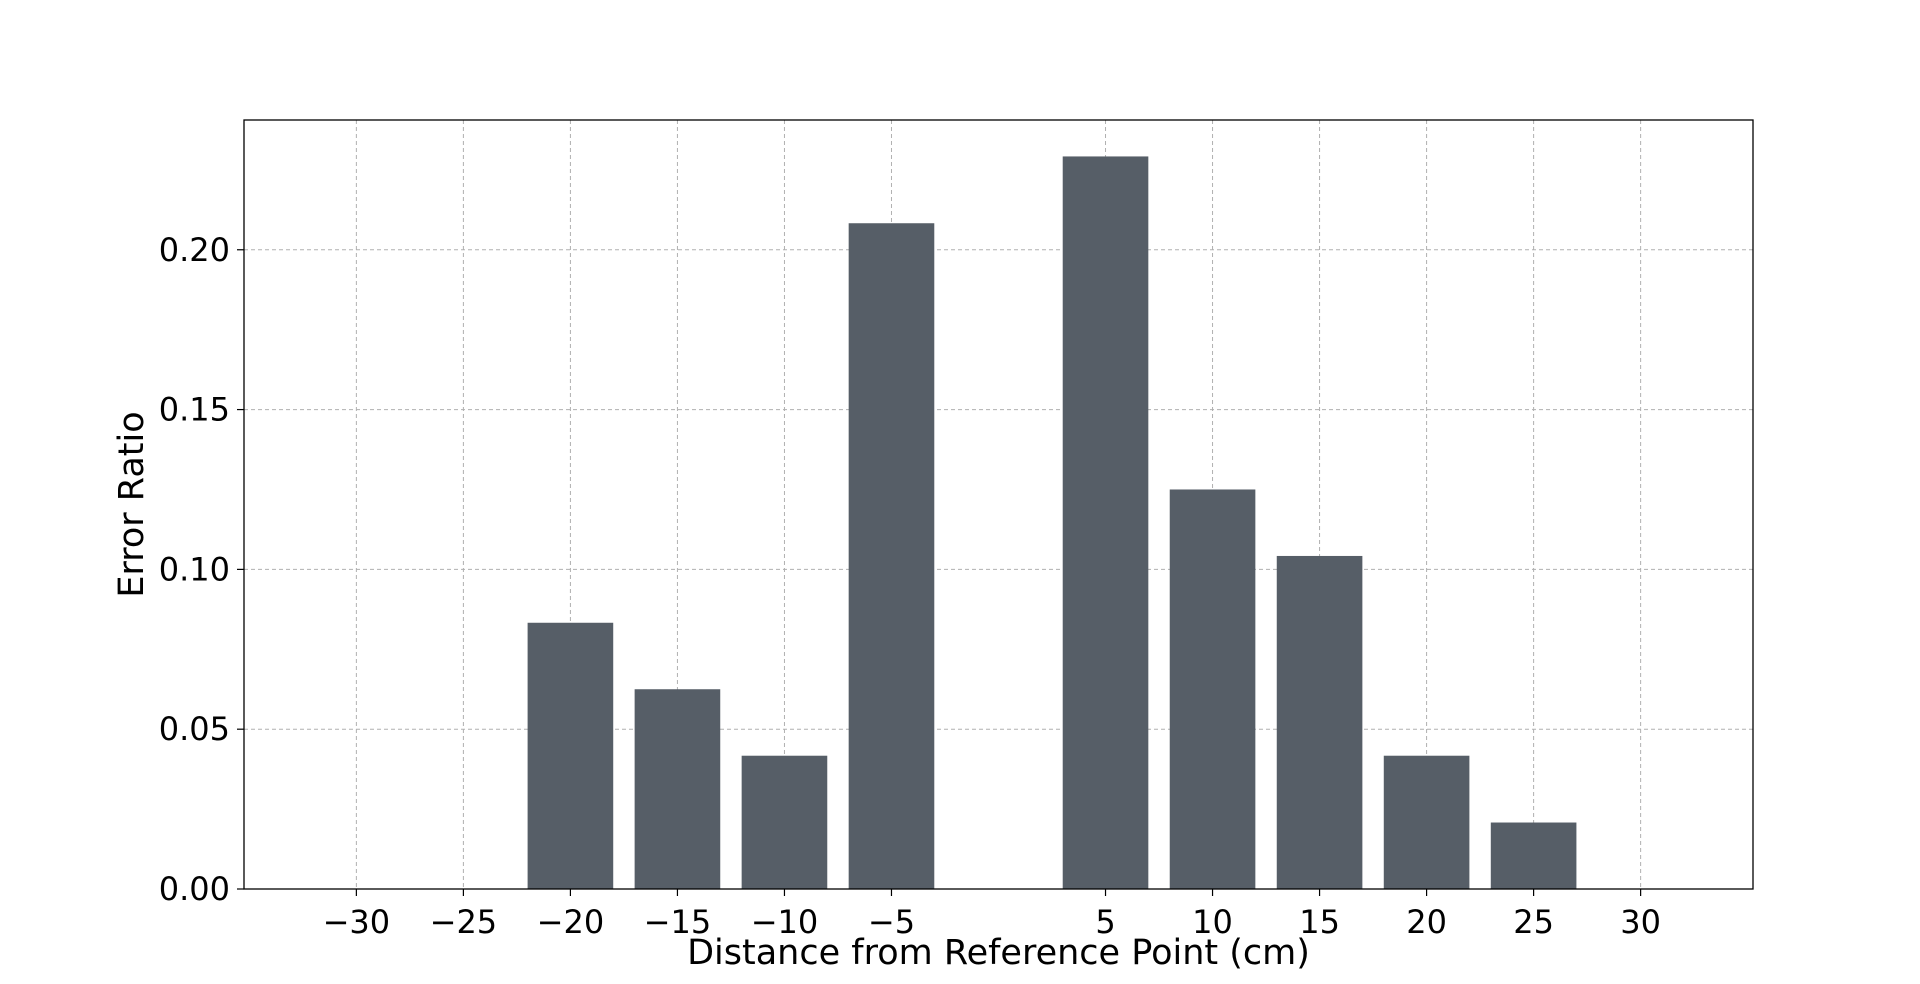  What do you see at coordinates (998, 953) in the screenshot?
I see `x-axis-title: Distance from Reference Point (cm)` at bounding box center [998, 953].